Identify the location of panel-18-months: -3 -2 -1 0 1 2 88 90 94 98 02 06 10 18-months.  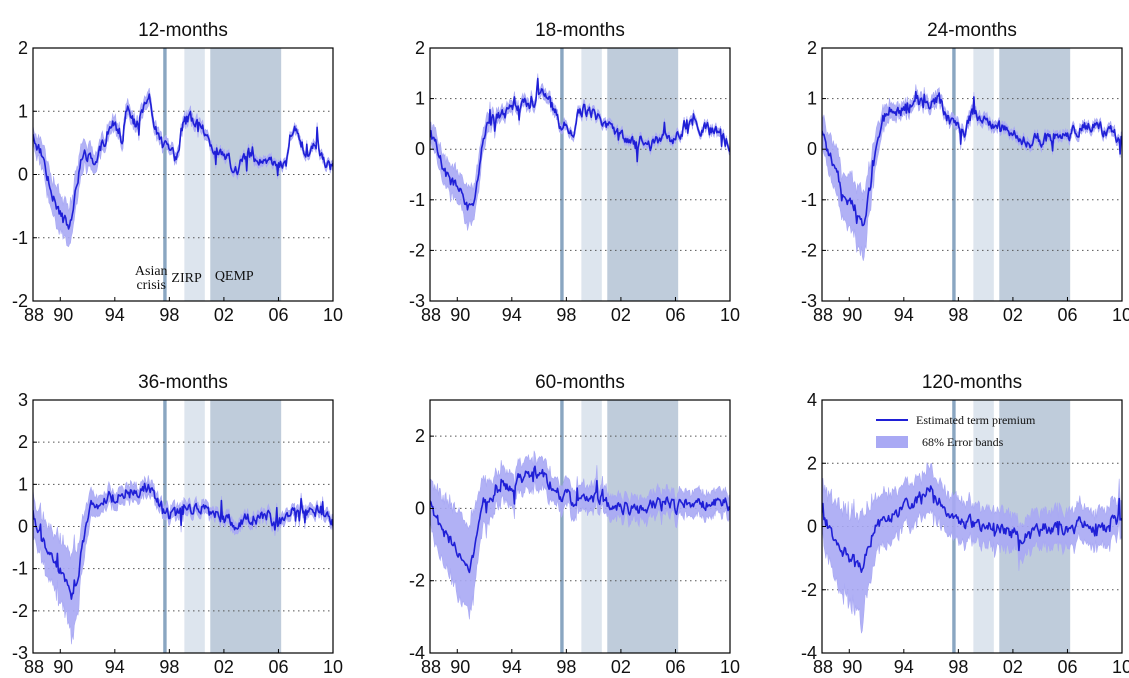
(574, 172).